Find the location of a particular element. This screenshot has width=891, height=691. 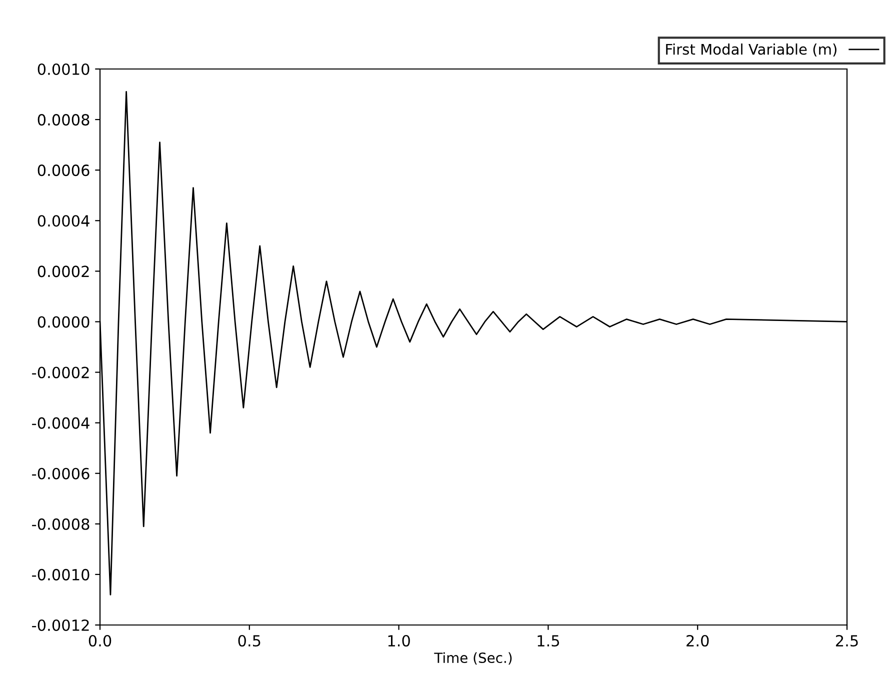

y-tick-label: -0.0012 is located at coordinates (60, 625).